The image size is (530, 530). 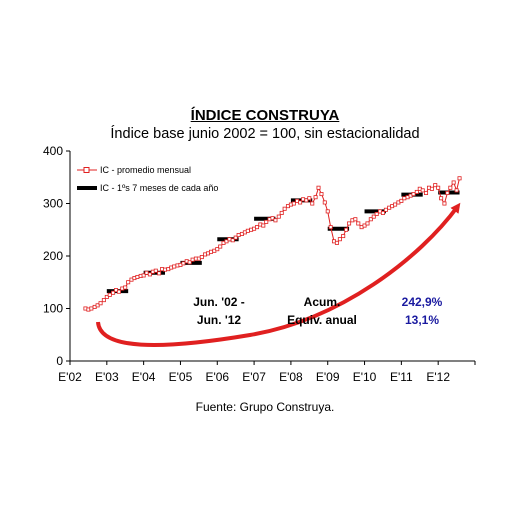 I want to click on y-tick-label: 300, so click(x=53, y=204).